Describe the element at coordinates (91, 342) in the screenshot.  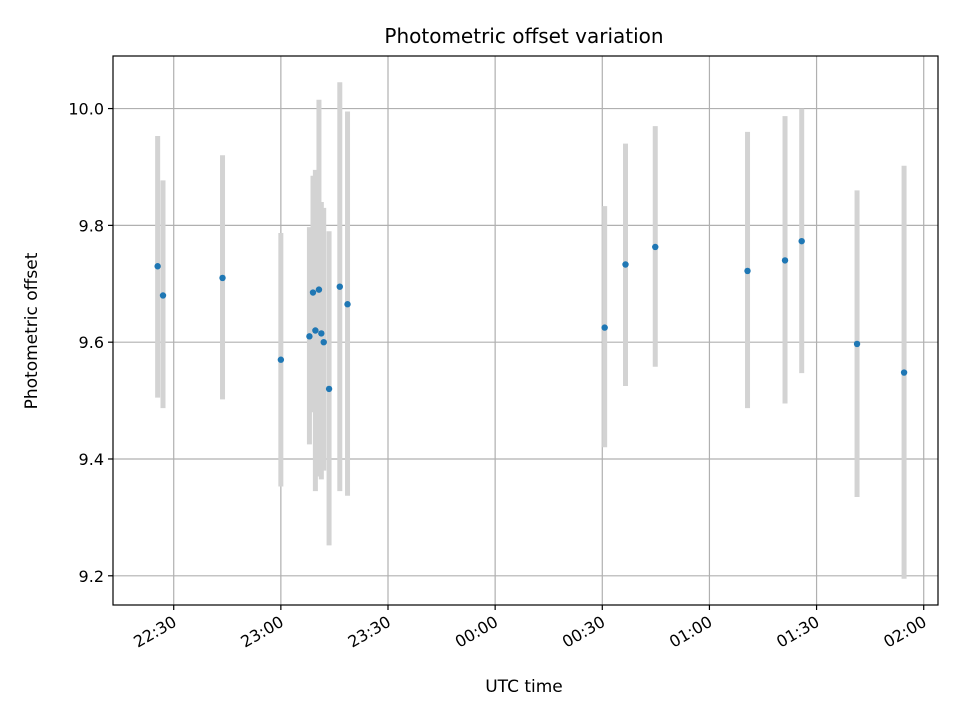
I see `y-tick-label: 9.6` at that location.